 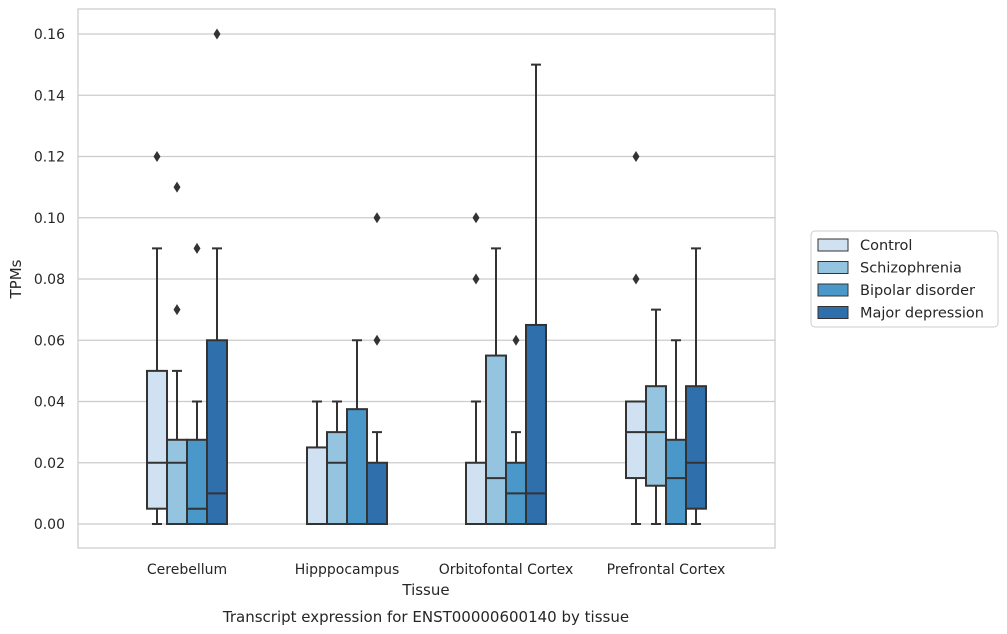 I want to click on x-tick-label: Hipppocampus, so click(x=347, y=570).